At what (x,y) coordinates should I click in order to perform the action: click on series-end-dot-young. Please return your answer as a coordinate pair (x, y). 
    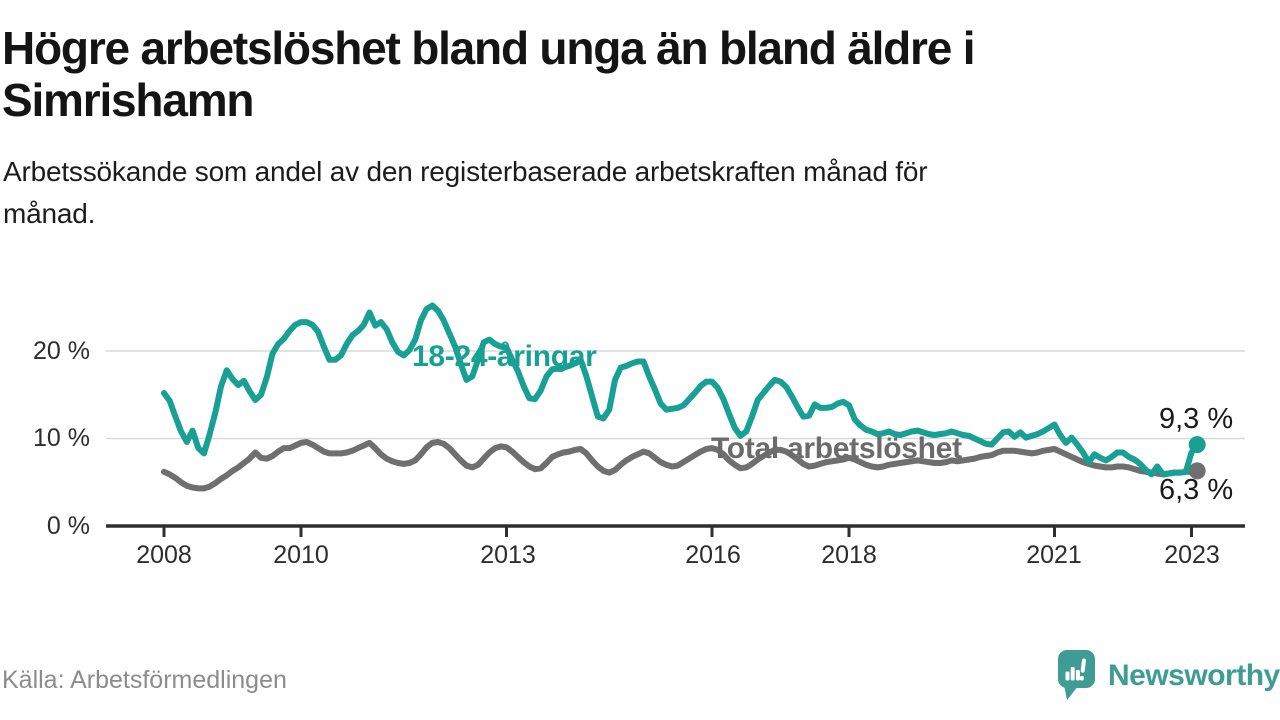
    Looking at the image, I should click on (1197, 445).